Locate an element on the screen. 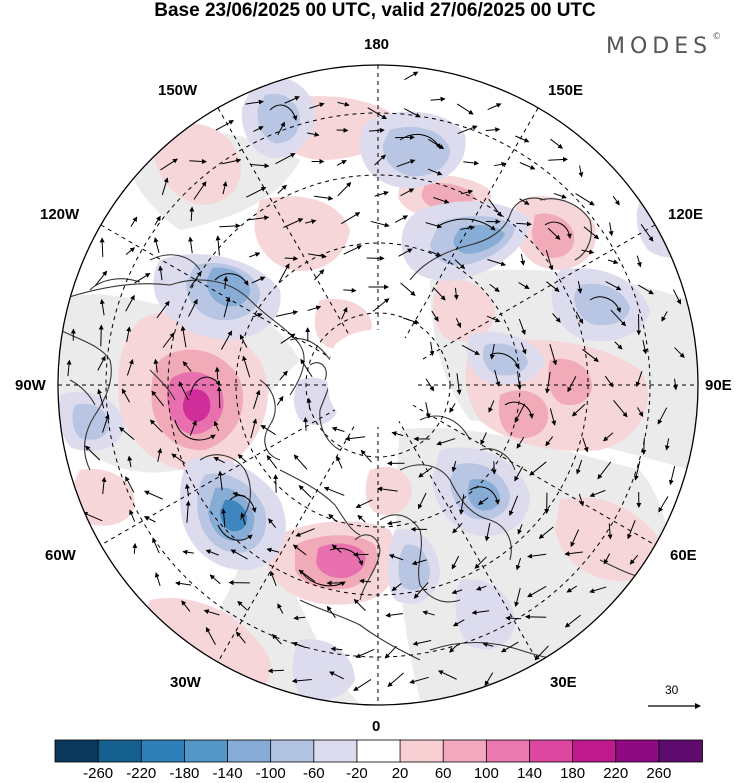 This screenshot has height=783, width=750. lon-label-30e: 30E is located at coordinates (563, 682).